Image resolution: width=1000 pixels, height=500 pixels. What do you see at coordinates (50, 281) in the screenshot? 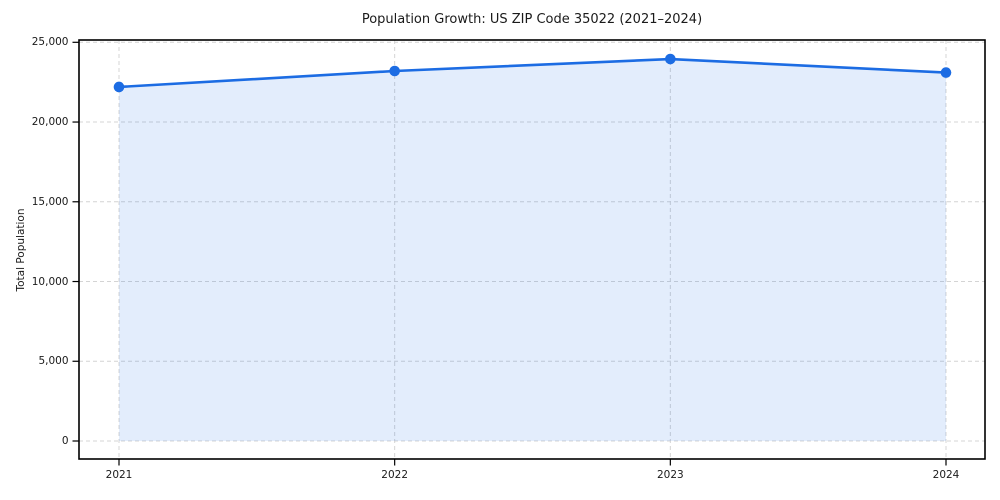
I see `y-tick-label: 10,000` at bounding box center [50, 281].